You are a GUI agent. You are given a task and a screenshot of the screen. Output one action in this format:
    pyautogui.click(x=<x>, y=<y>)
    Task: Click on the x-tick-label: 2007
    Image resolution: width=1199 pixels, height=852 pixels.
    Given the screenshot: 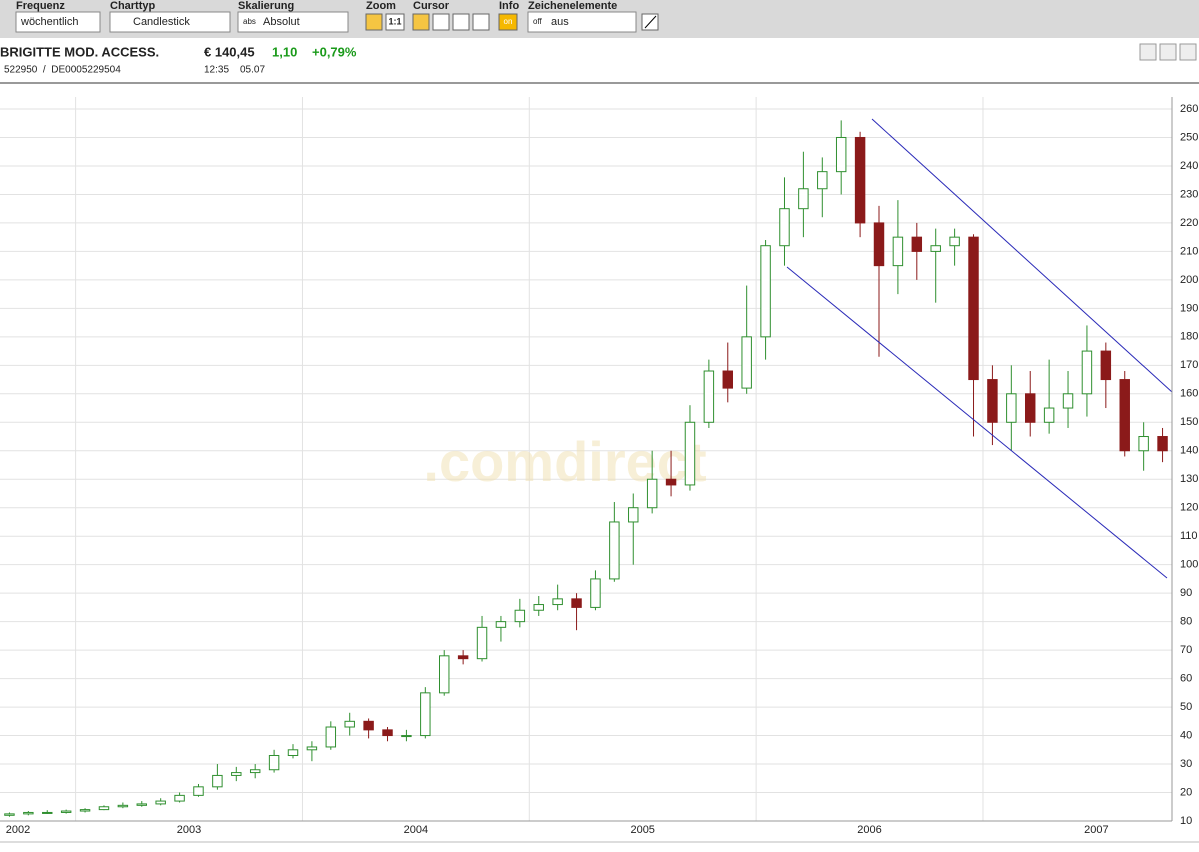 What is the action you would take?
    pyautogui.click(x=1096, y=830)
    